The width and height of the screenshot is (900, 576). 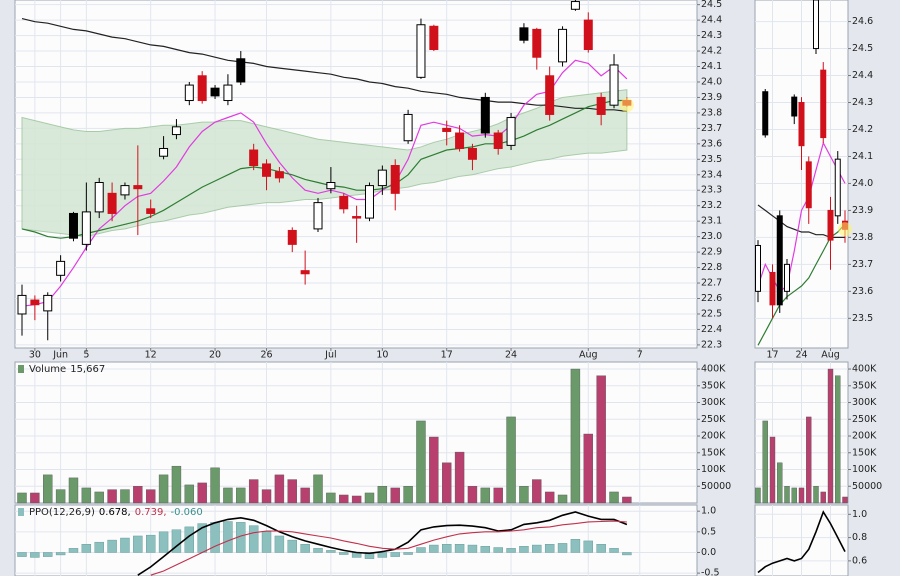 What do you see at coordinates (711, 5) in the screenshot?
I see `y-tick-label: 24.5` at bounding box center [711, 5].